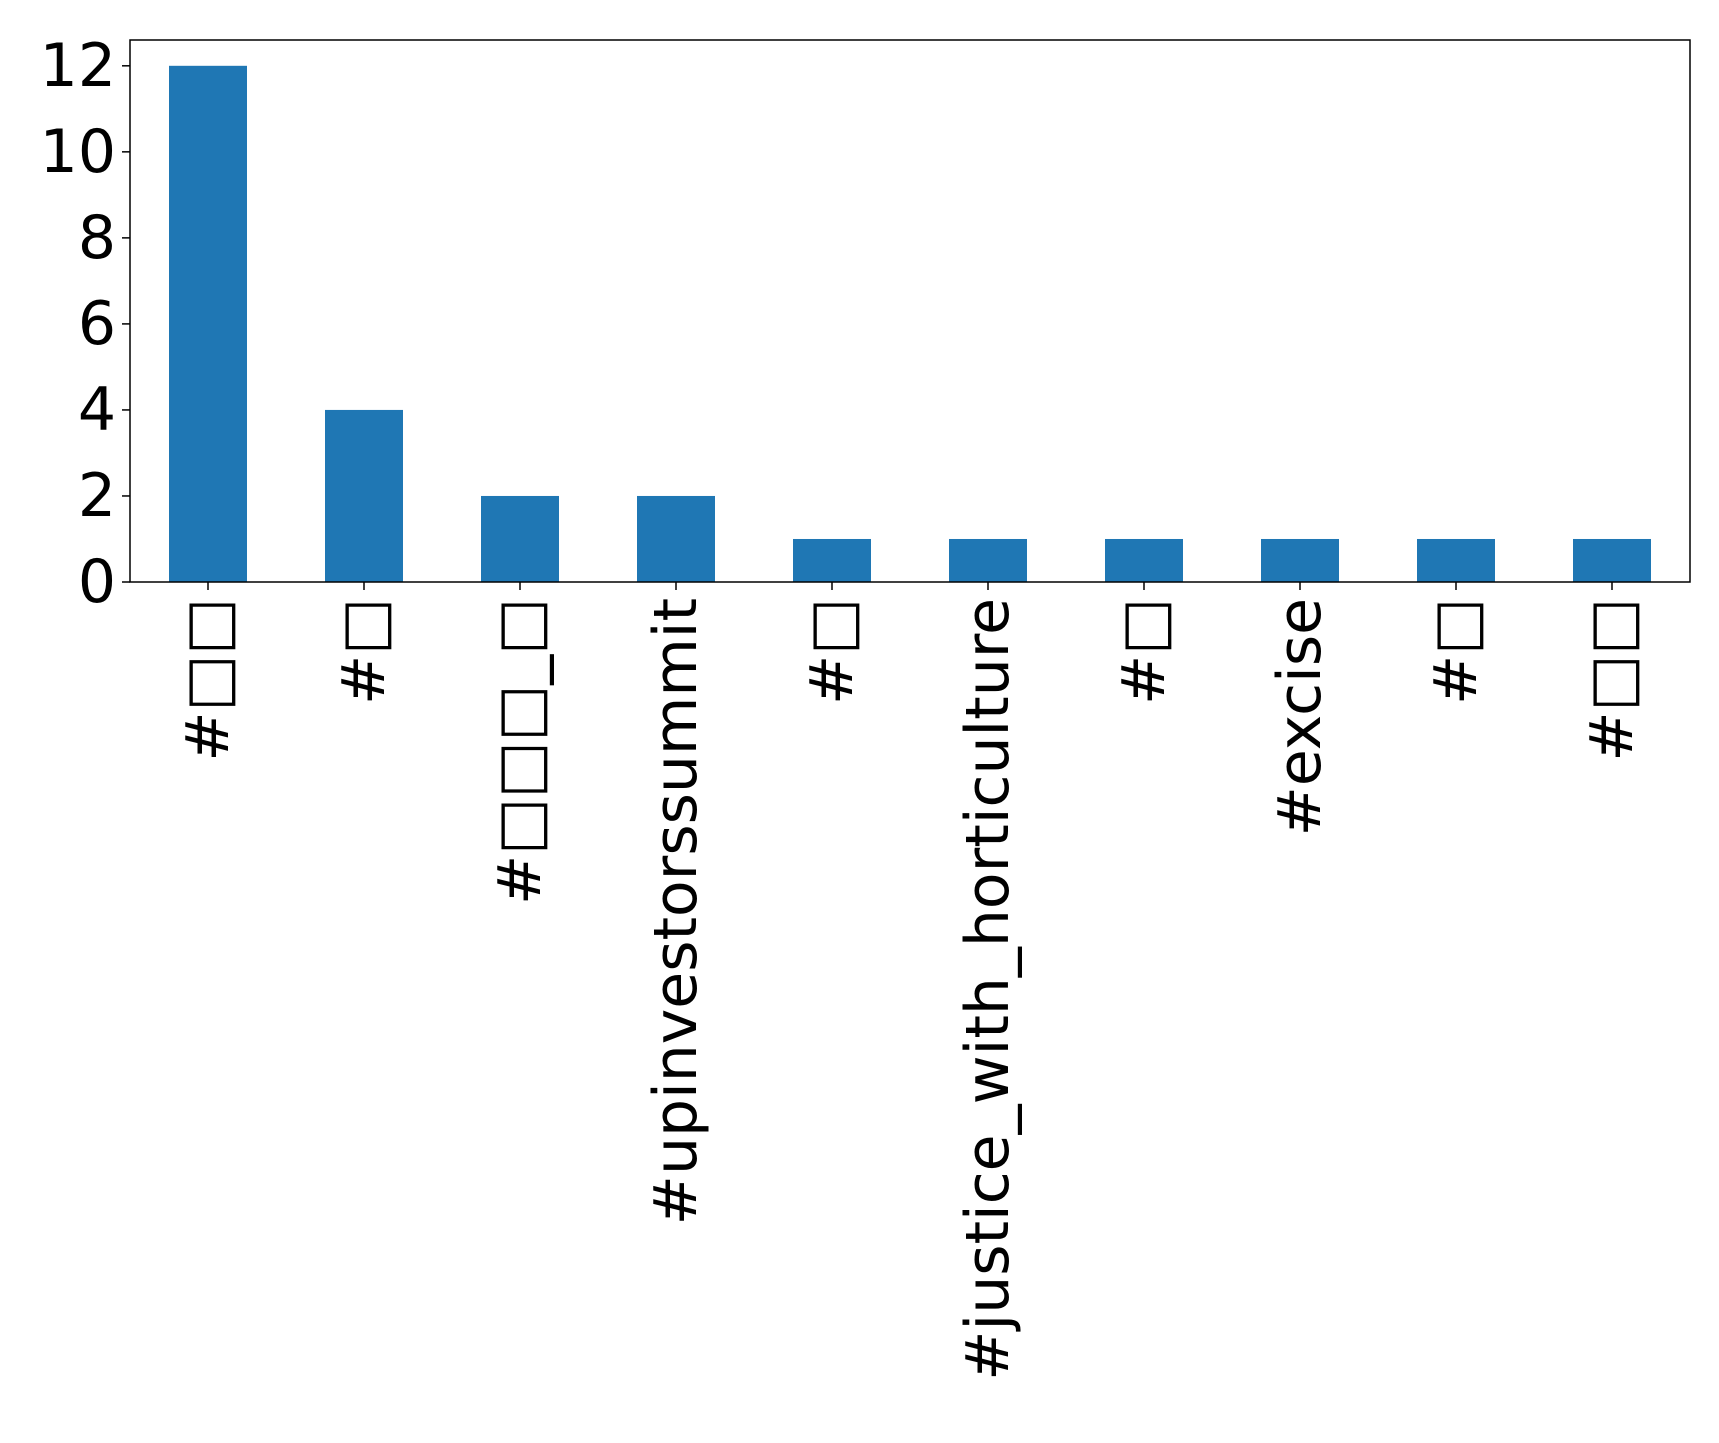  What do you see at coordinates (97, 324) in the screenshot?
I see `y-tick-label: 6` at bounding box center [97, 324].